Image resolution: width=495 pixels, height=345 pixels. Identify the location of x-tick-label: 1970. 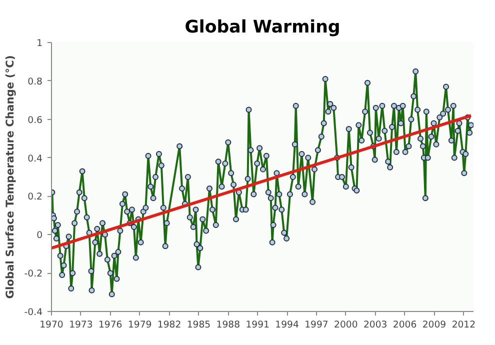
(52, 325).